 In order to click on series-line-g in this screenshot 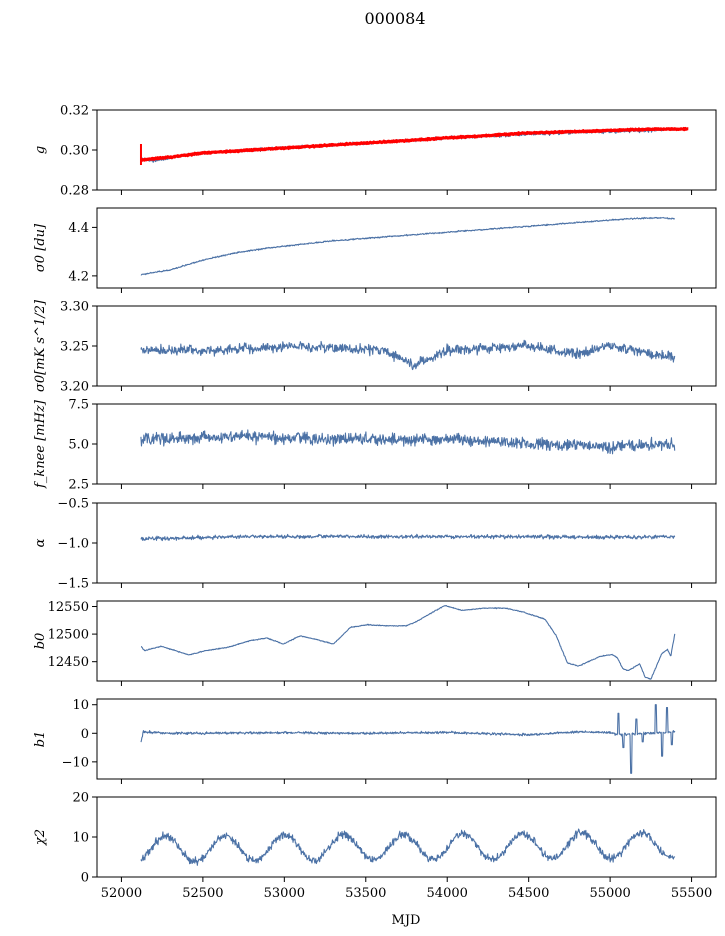, I will do `click(408, 145)`.